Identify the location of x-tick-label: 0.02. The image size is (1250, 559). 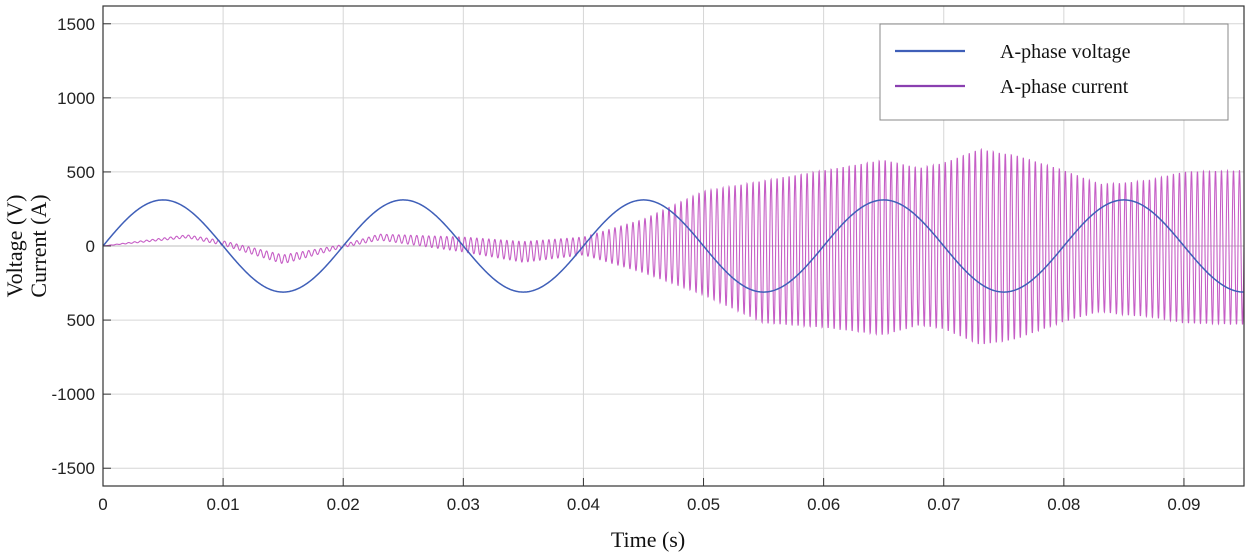
(343, 504).